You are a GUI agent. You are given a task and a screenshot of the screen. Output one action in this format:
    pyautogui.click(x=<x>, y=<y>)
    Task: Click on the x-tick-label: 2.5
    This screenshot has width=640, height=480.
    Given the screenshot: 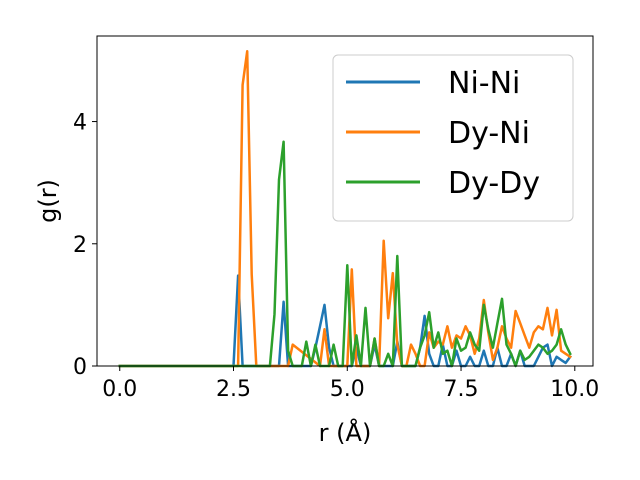 What is the action you would take?
    pyautogui.click(x=233, y=389)
    